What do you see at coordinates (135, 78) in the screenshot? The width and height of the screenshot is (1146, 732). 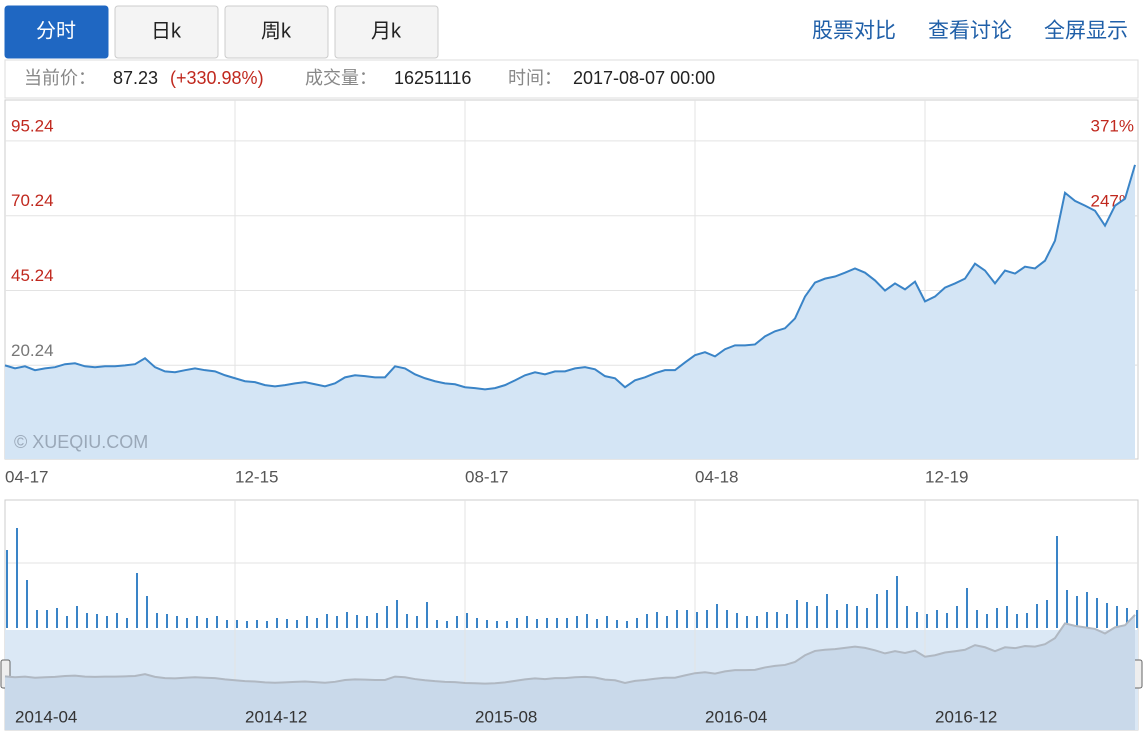 I see `price: 87.23` at bounding box center [135, 78].